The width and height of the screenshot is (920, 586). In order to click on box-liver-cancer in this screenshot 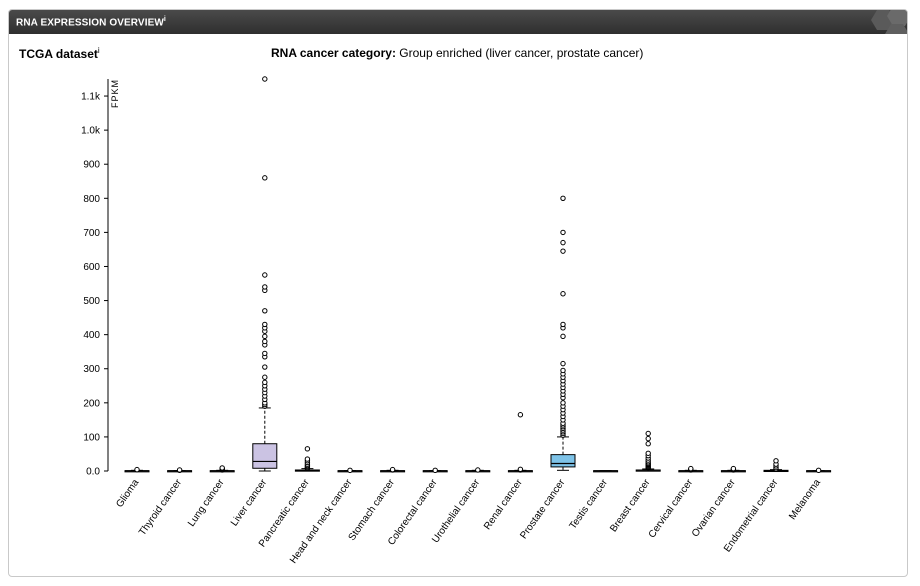, I will do `click(265, 456)`.